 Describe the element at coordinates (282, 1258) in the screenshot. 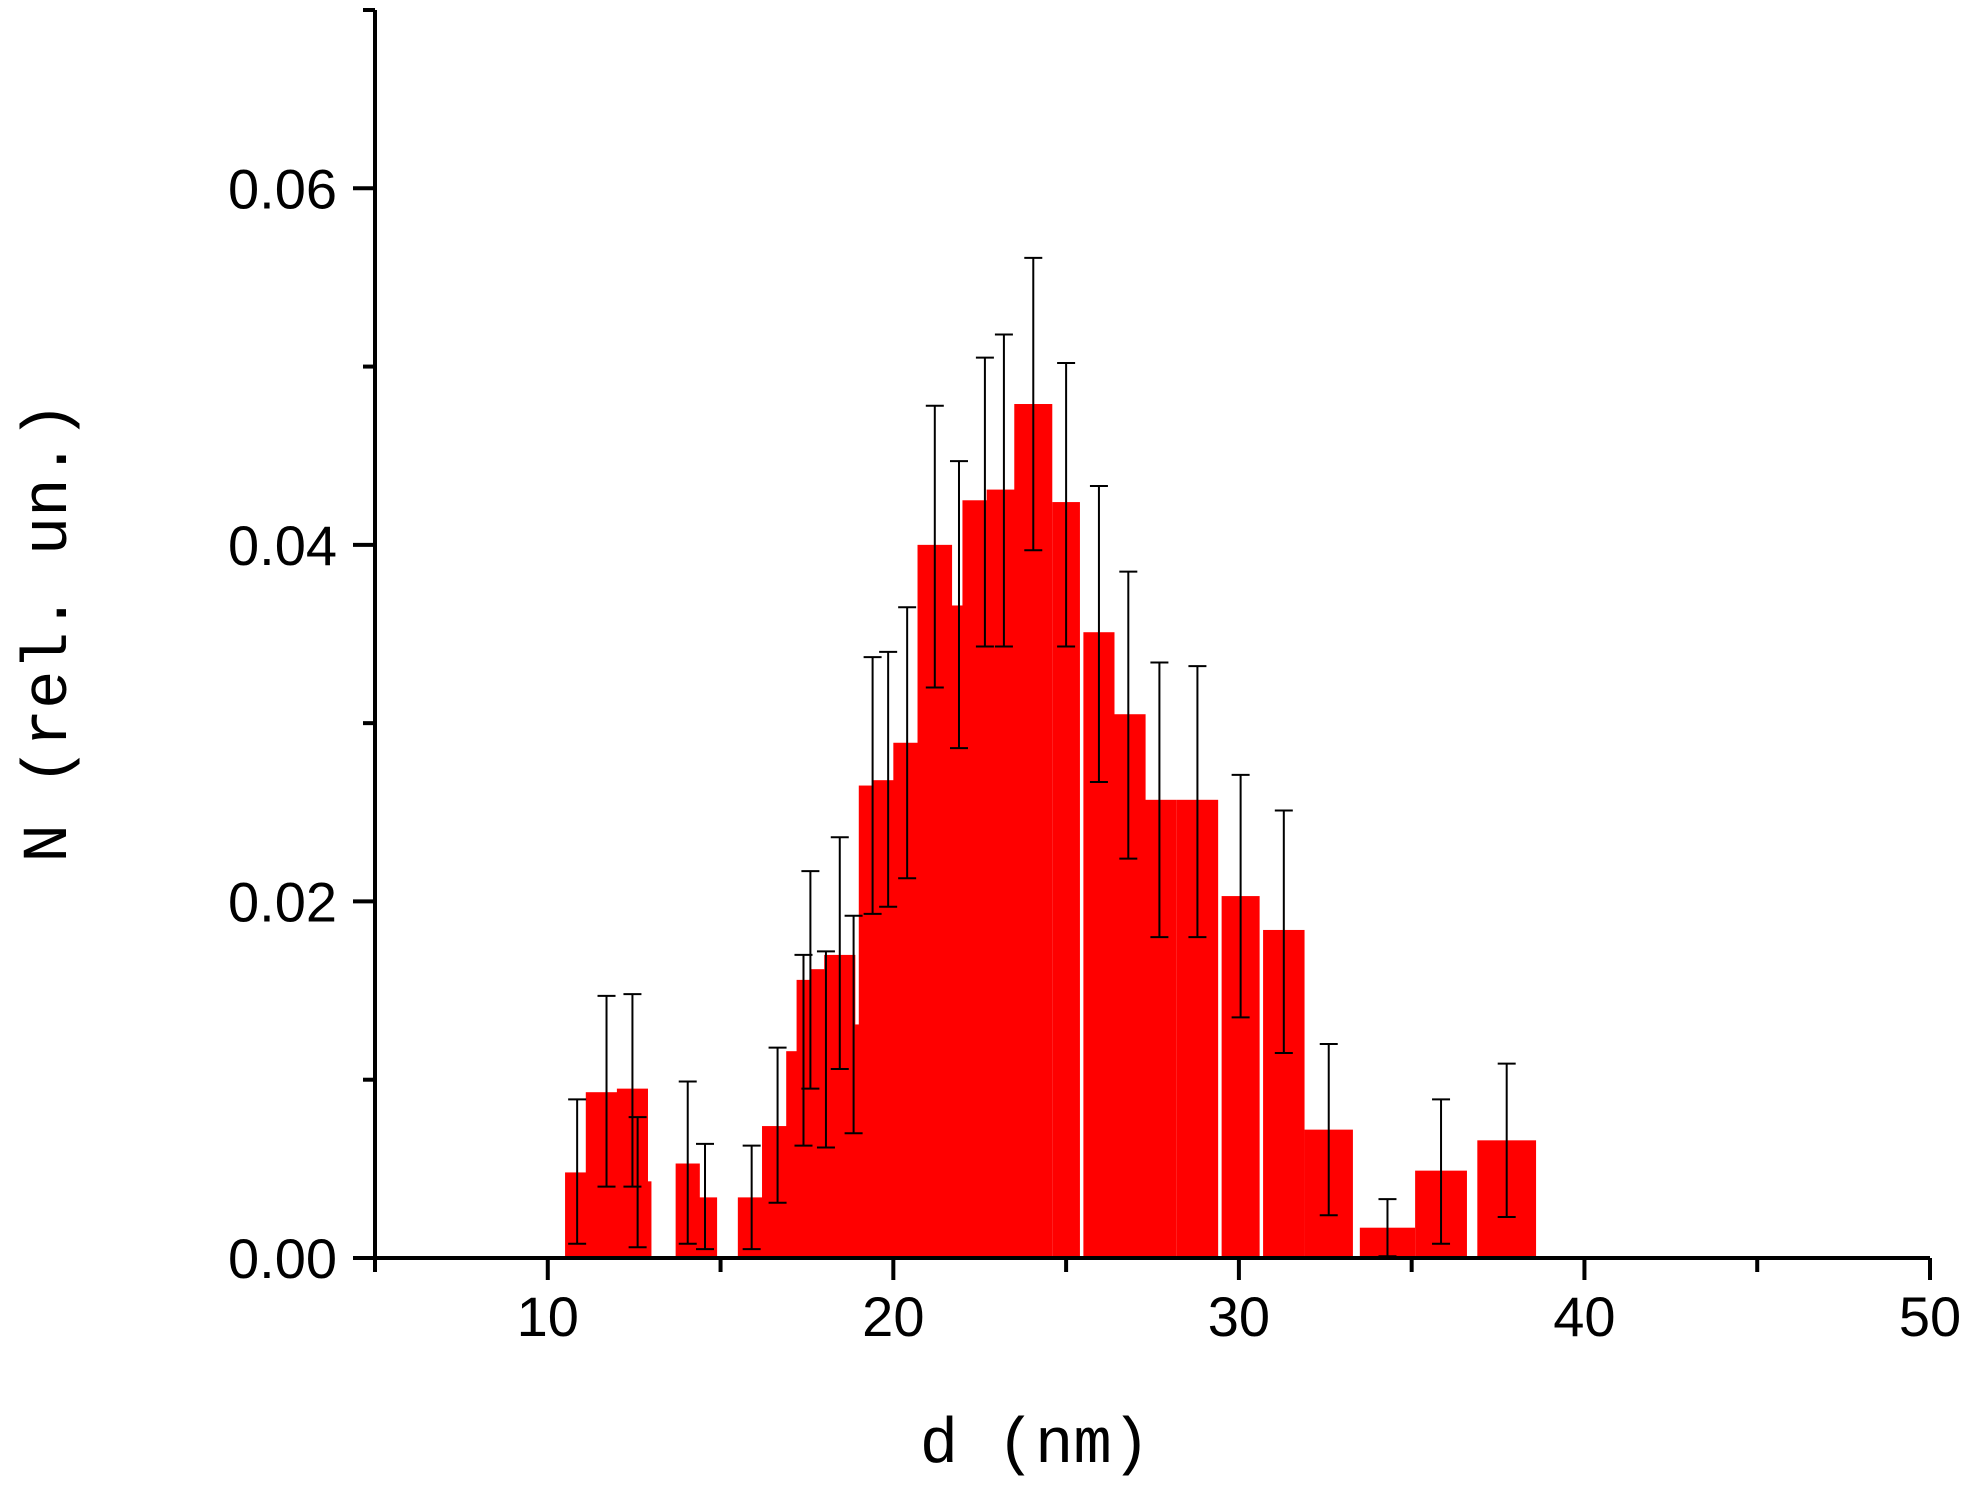

I see `y-tick-label: 0.00` at that location.